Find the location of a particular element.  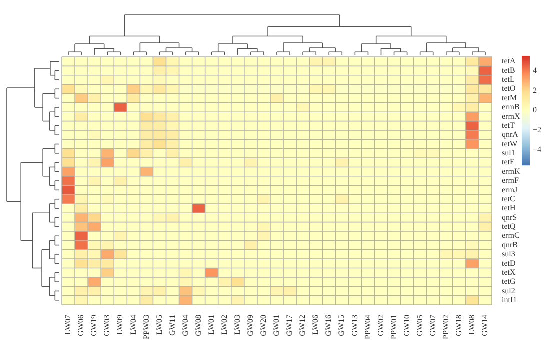

x-tick-label: GW07 is located at coordinates (433, 325).